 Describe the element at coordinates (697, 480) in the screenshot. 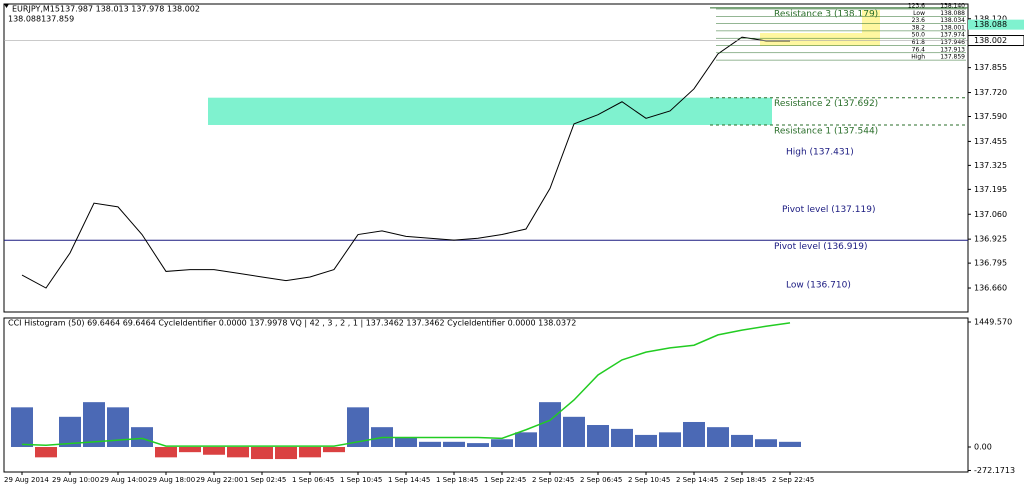

I see `x-tick-label: 2 Sep 14:45` at that location.